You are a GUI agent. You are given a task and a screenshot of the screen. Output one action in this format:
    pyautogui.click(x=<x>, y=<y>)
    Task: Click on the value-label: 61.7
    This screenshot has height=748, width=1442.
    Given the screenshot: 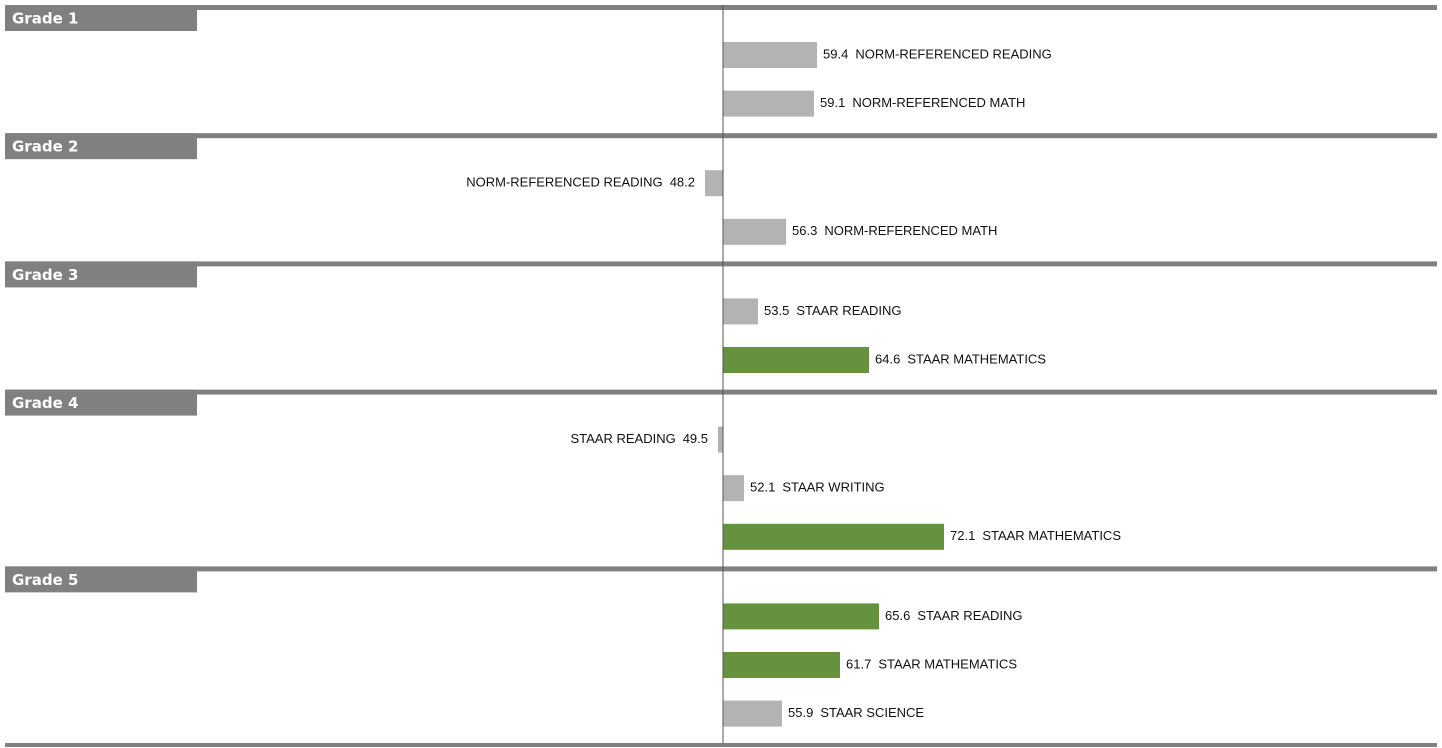 What is the action you would take?
    pyautogui.click(x=858, y=663)
    